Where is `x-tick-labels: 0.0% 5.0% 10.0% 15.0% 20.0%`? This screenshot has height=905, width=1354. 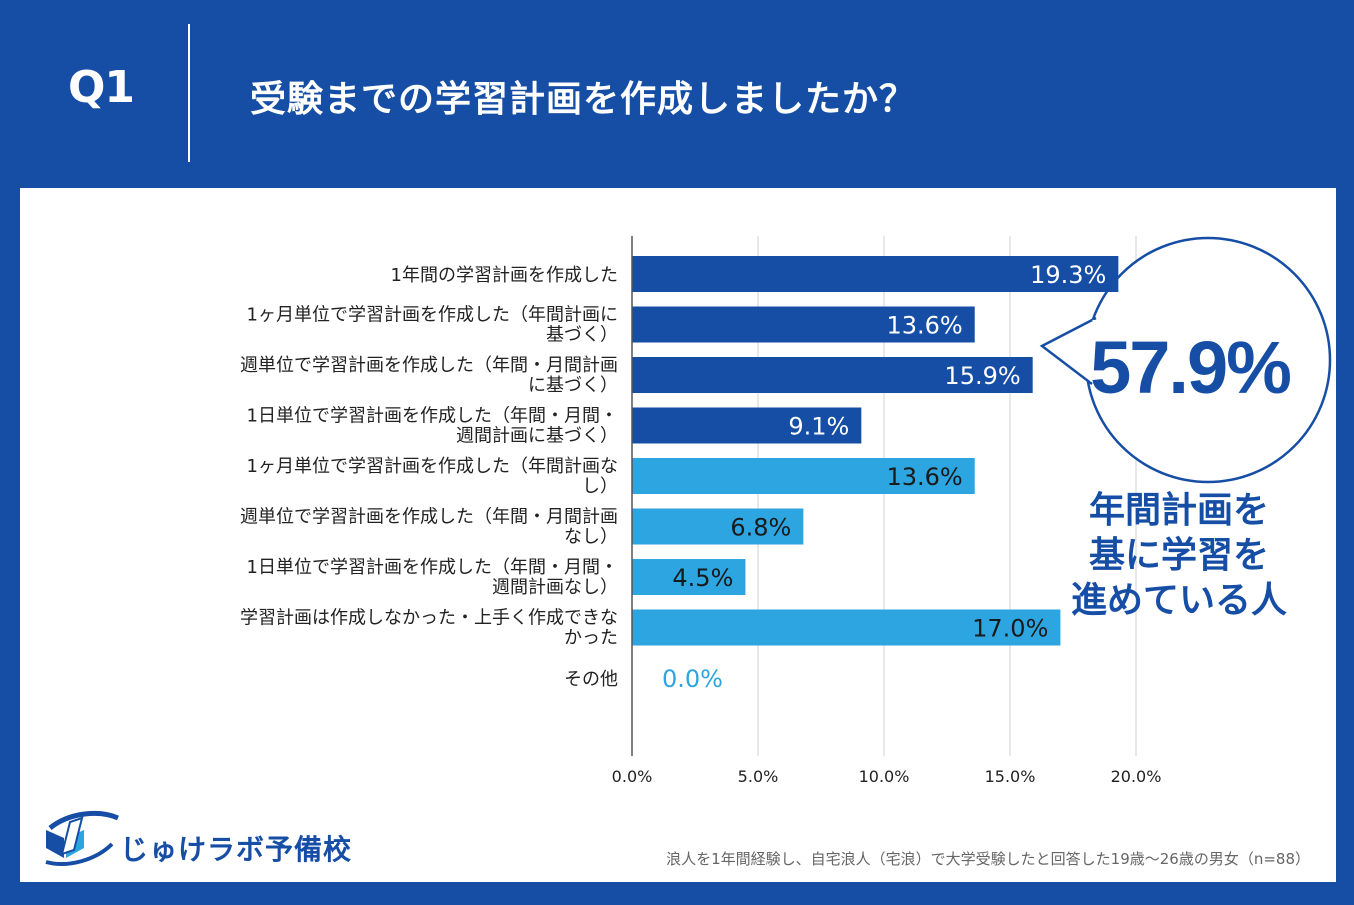
x-tick-labels: 0.0% 5.0% 10.0% 15.0% 20.0% is located at coordinates (887, 776).